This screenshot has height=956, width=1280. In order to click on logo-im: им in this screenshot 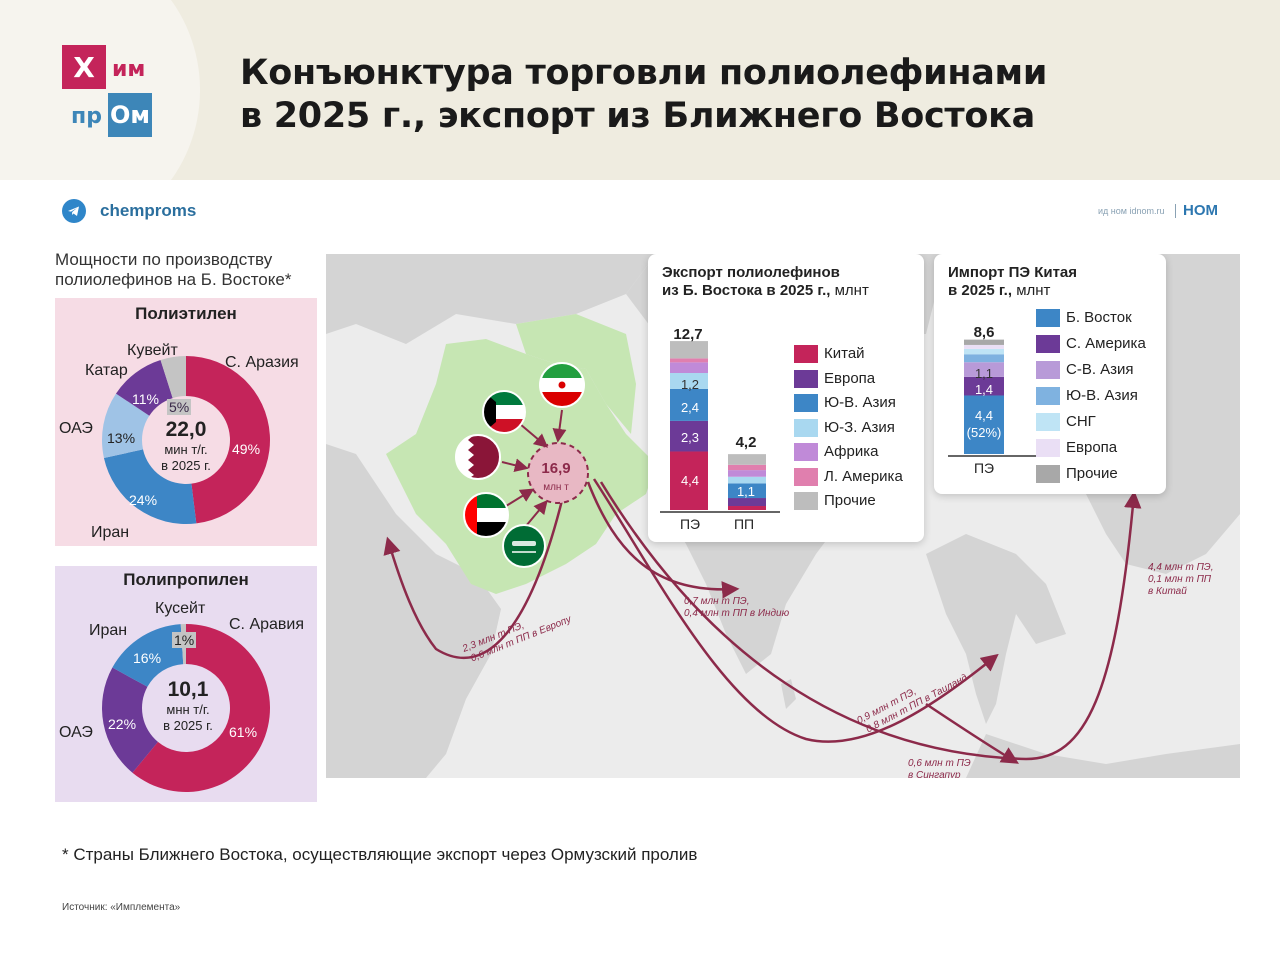, I will do `click(129, 69)`.